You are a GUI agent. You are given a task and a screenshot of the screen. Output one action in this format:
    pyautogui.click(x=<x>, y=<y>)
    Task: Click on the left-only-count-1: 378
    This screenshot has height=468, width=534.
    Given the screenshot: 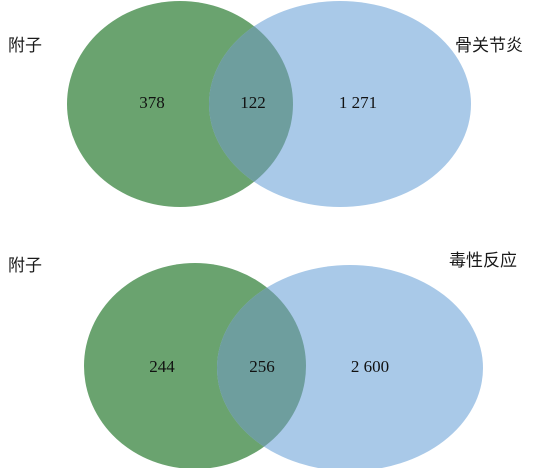 What is the action you would take?
    pyautogui.click(x=152, y=102)
    